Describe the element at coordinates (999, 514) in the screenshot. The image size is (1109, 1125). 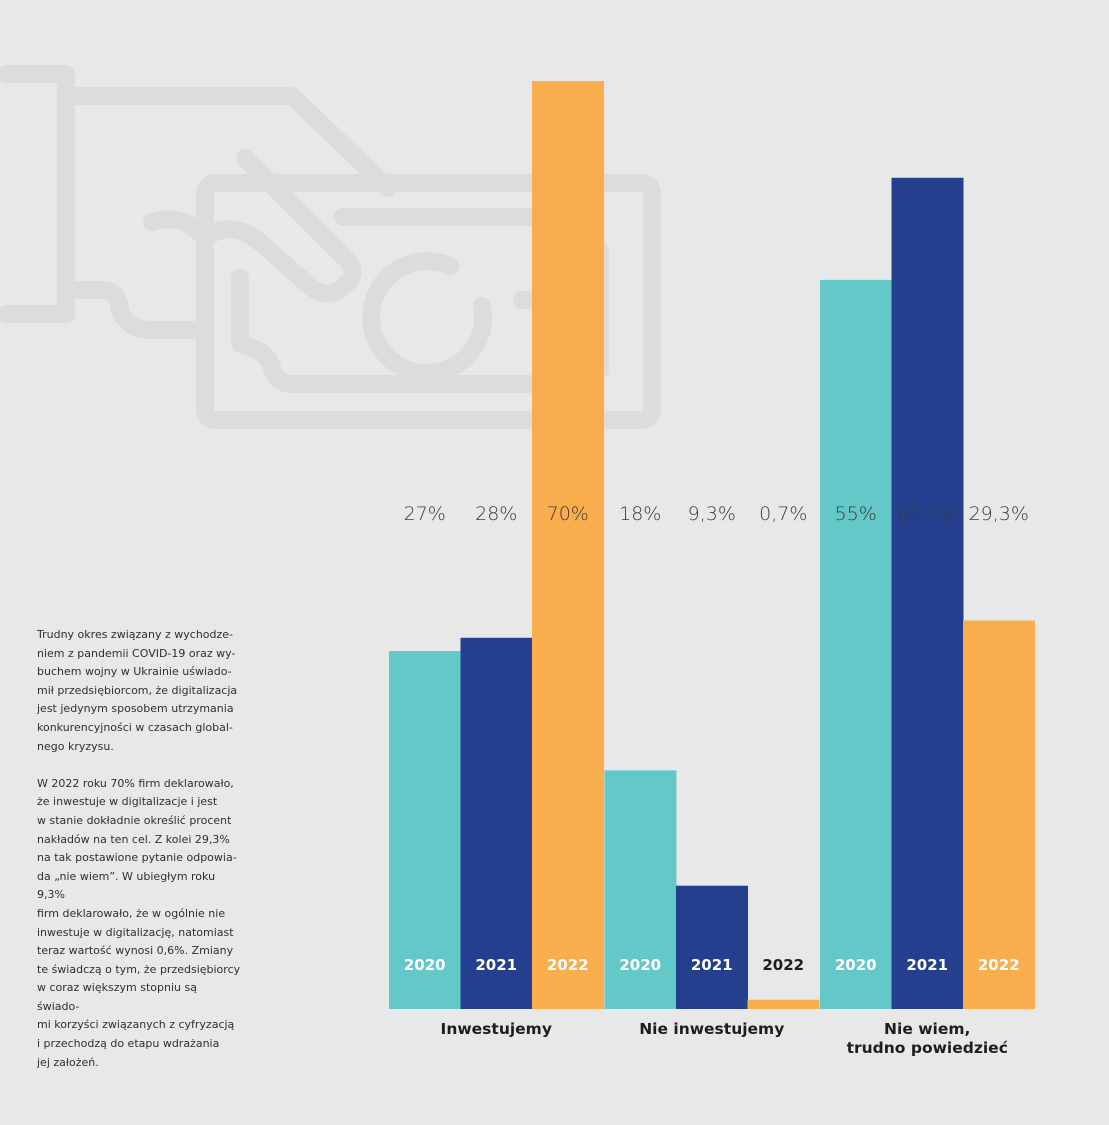
I see `value-label-2022-cat-2: 29,3%` at that location.